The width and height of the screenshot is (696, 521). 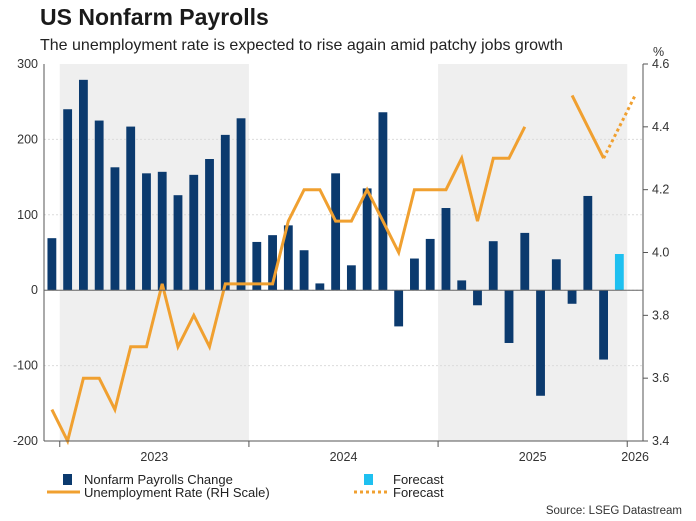 What do you see at coordinates (660, 315) in the screenshot?
I see `right-tick-label: 3.8` at bounding box center [660, 315].